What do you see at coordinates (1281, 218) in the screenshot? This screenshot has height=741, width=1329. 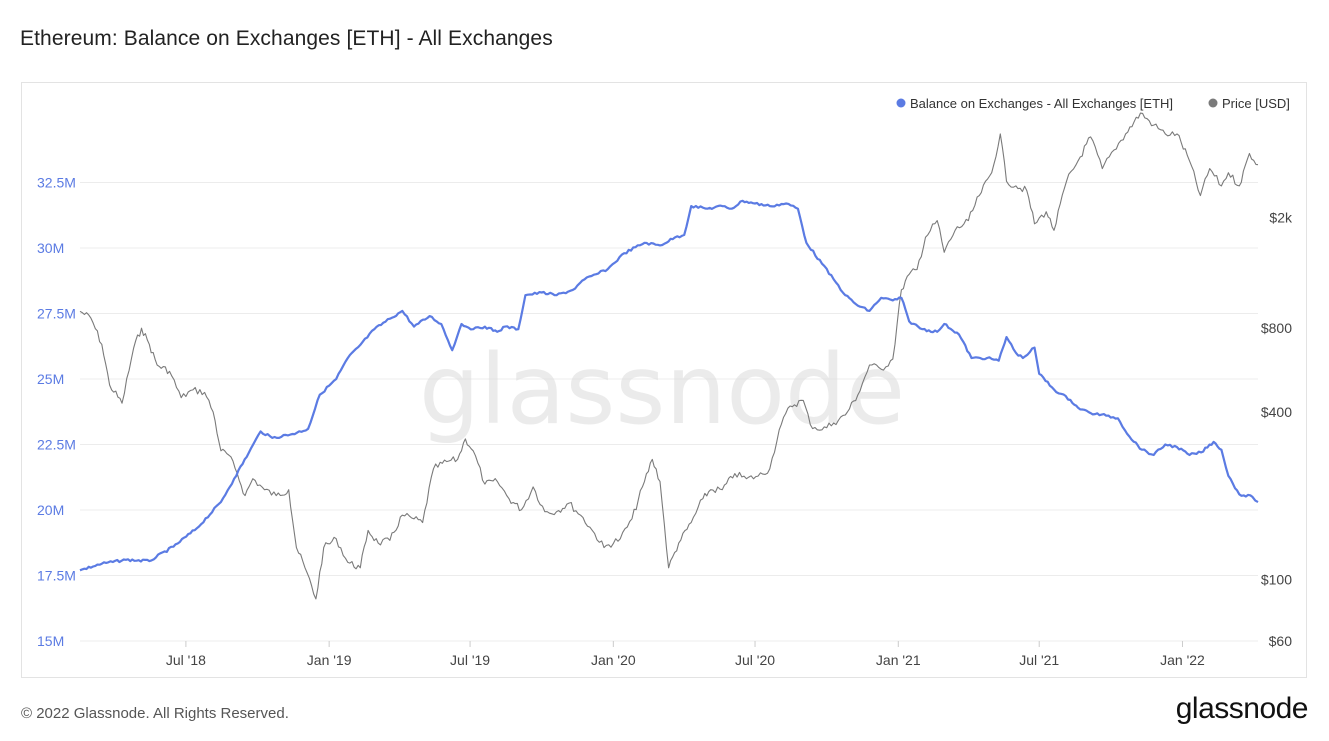 I see `right-tick-label: $2k` at bounding box center [1281, 218].